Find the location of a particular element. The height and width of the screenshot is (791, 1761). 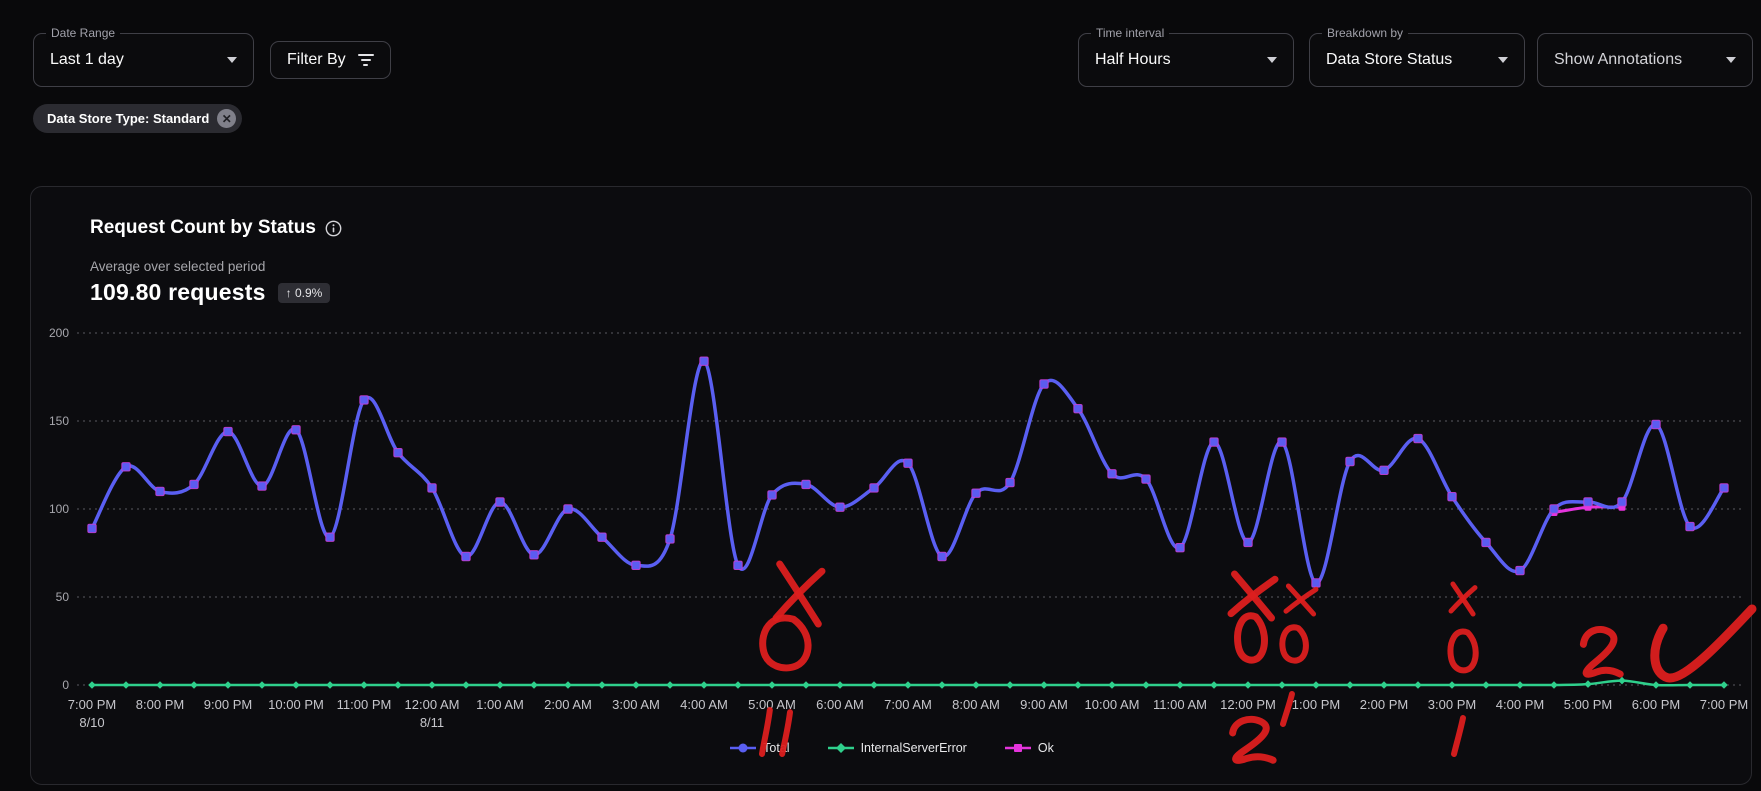

filter-chip: Data Store Type: Standard ✕ is located at coordinates (138, 118).